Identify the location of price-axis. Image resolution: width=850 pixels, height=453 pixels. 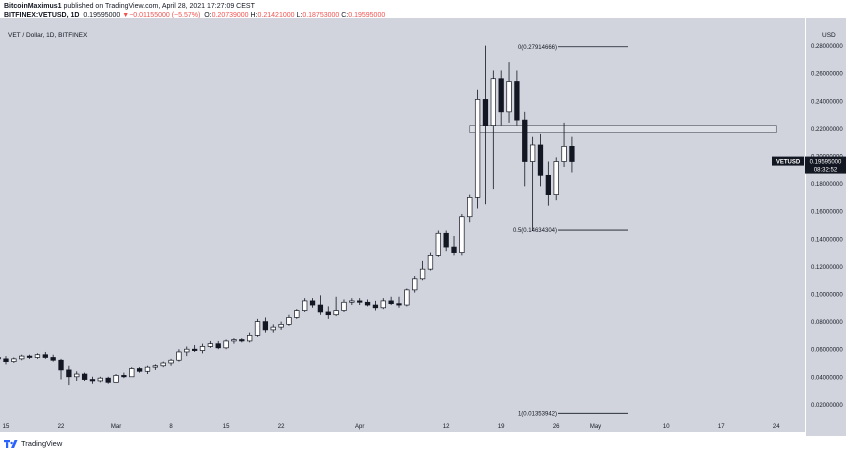
(826, 227).